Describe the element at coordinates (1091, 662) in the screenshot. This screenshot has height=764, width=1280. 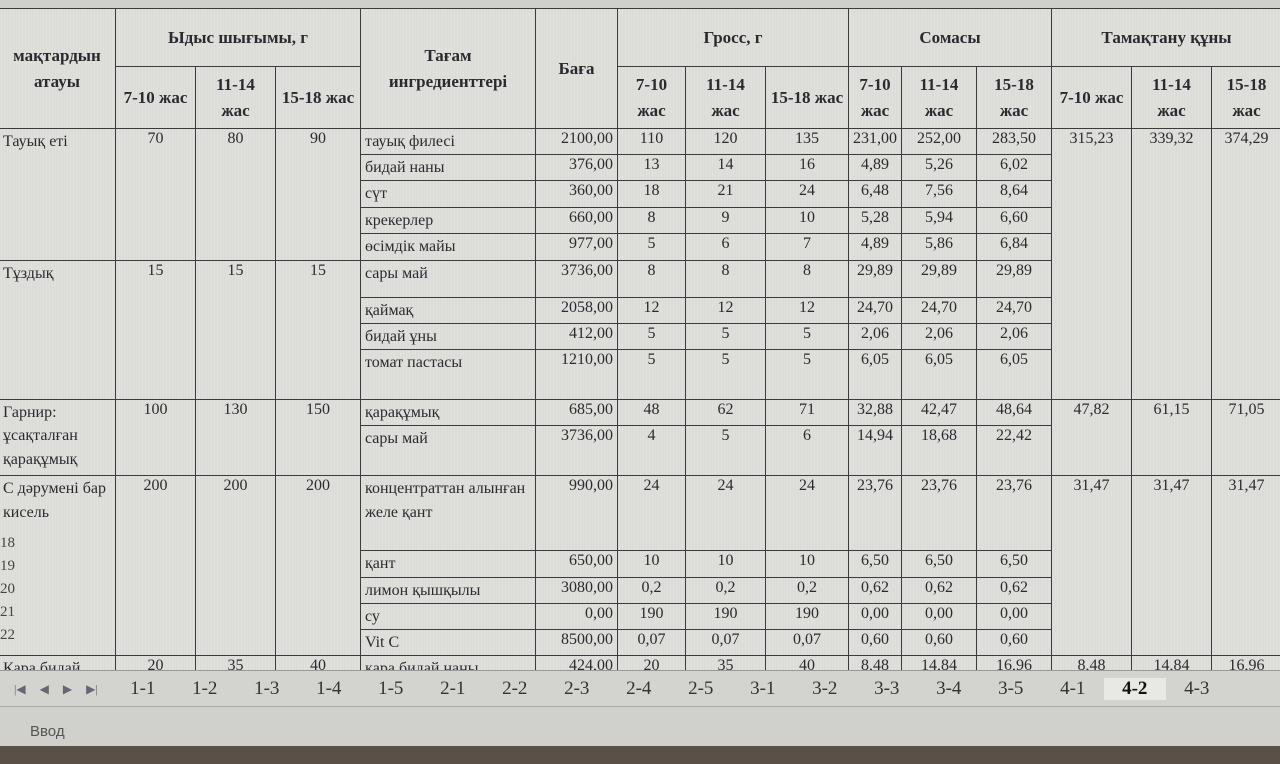
I see `meal-cost: 8,48` at that location.